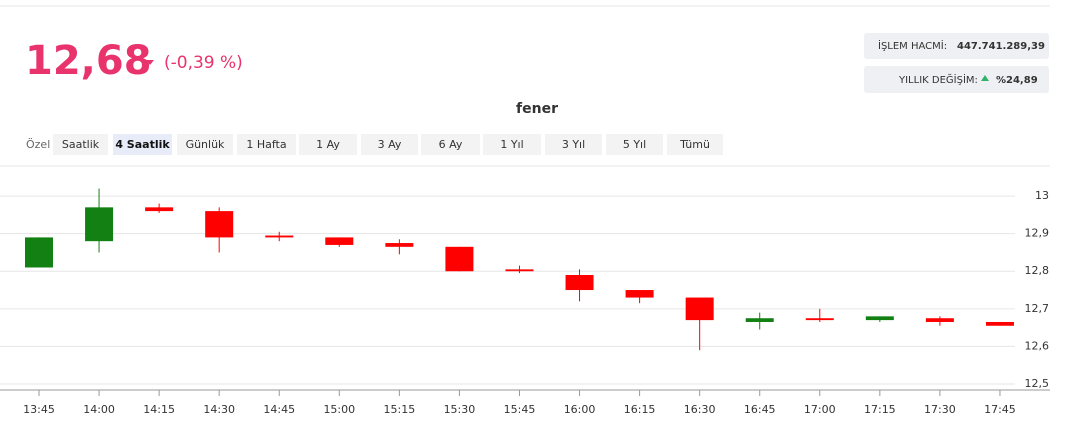 The image size is (1080, 434). I want to click on x-tick-label: 16:30, so click(700, 409).